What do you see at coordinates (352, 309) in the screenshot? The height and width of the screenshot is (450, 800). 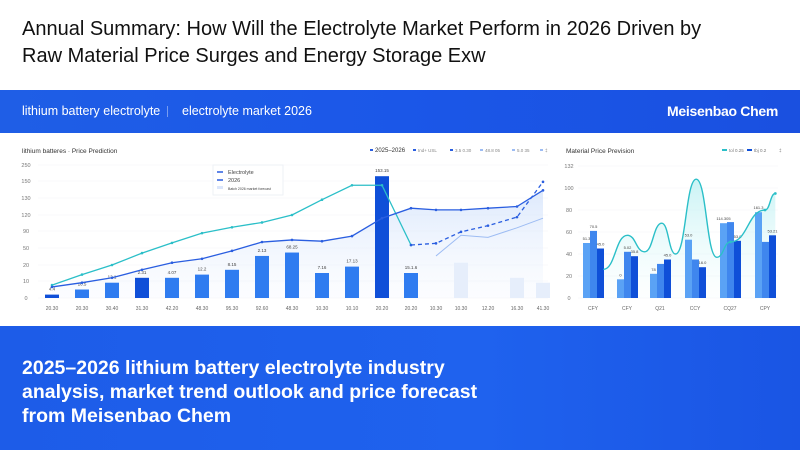 I see `x-tick-label: 10.10` at bounding box center [352, 309].